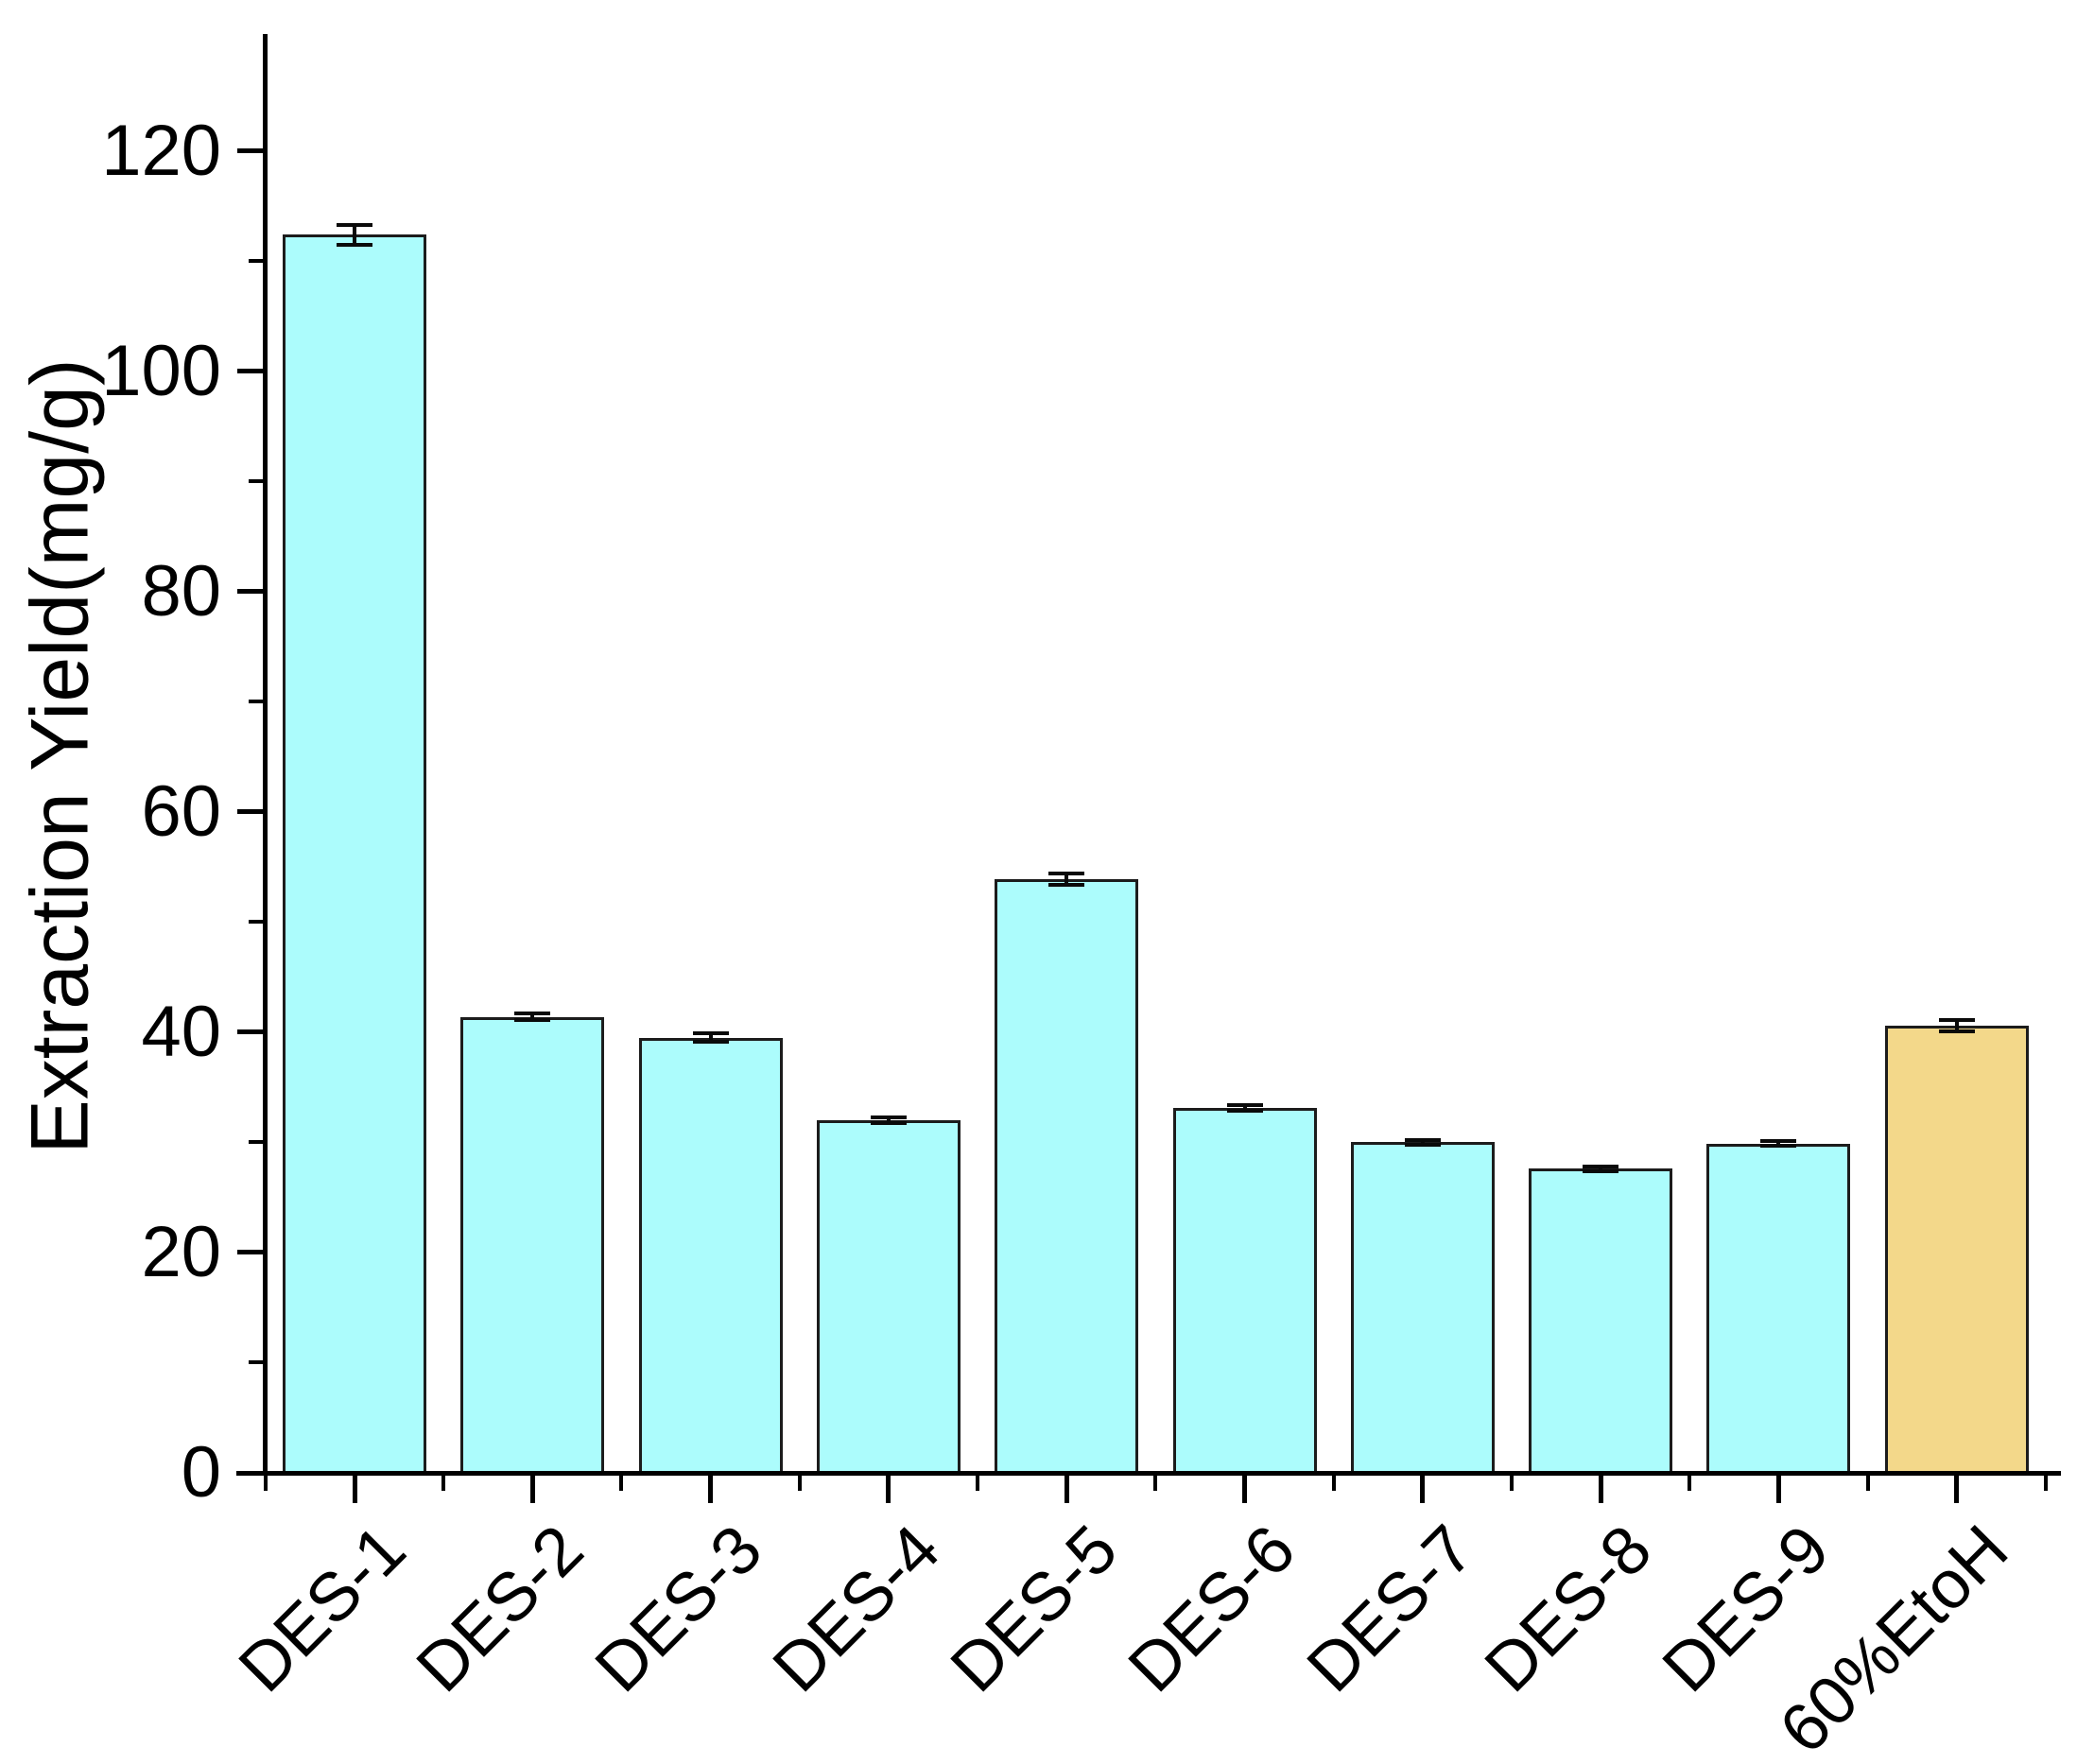 The image size is (2077, 1764). What do you see at coordinates (60, 756) in the screenshot?
I see `y-axis-title: Extraction Yield(mg/g)` at bounding box center [60, 756].